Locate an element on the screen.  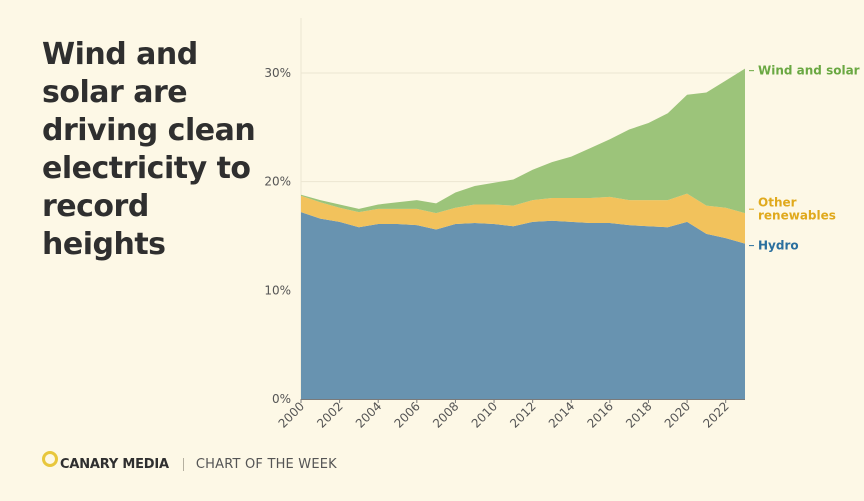
x-tick-label: 2022 is located at coordinates (715, 414).